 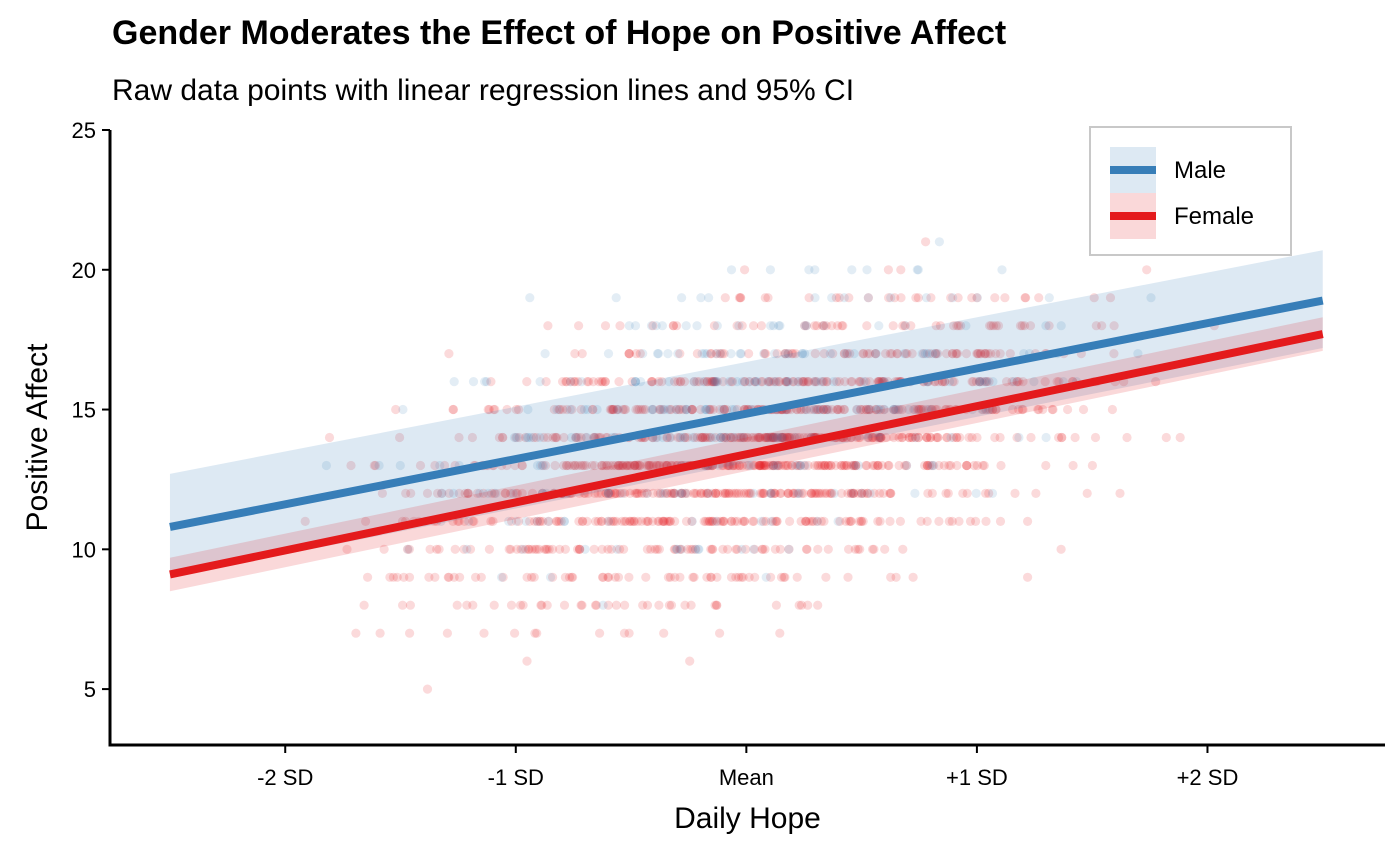 What do you see at coordinates (977, 777) in the screenshot?
I see `x-tick-label: +1 SD` at bounding box center [977, 777].